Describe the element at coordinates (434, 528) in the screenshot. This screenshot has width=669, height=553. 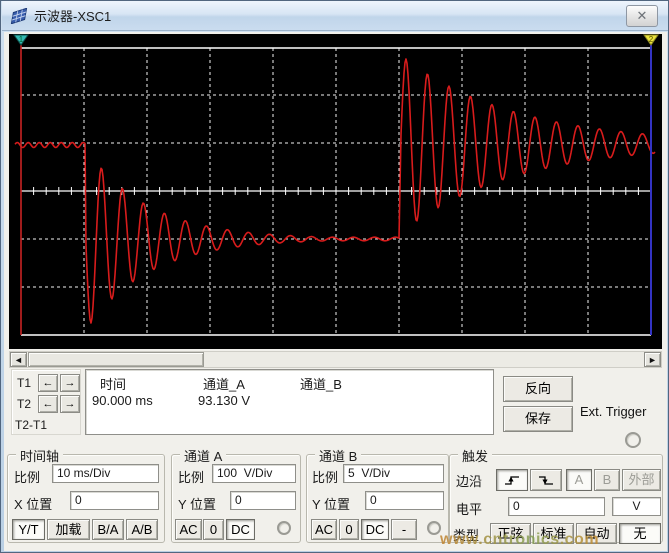
I see `channel-b-connector` at that location.